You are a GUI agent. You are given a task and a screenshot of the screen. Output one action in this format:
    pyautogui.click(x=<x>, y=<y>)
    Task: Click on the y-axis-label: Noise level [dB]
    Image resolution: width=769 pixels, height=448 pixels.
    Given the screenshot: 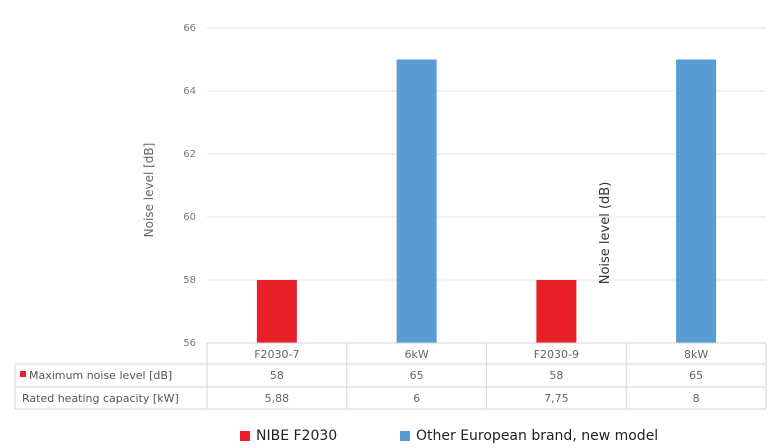 What is the action you would take?
    pyautogui.click(x=149, y=190)
    